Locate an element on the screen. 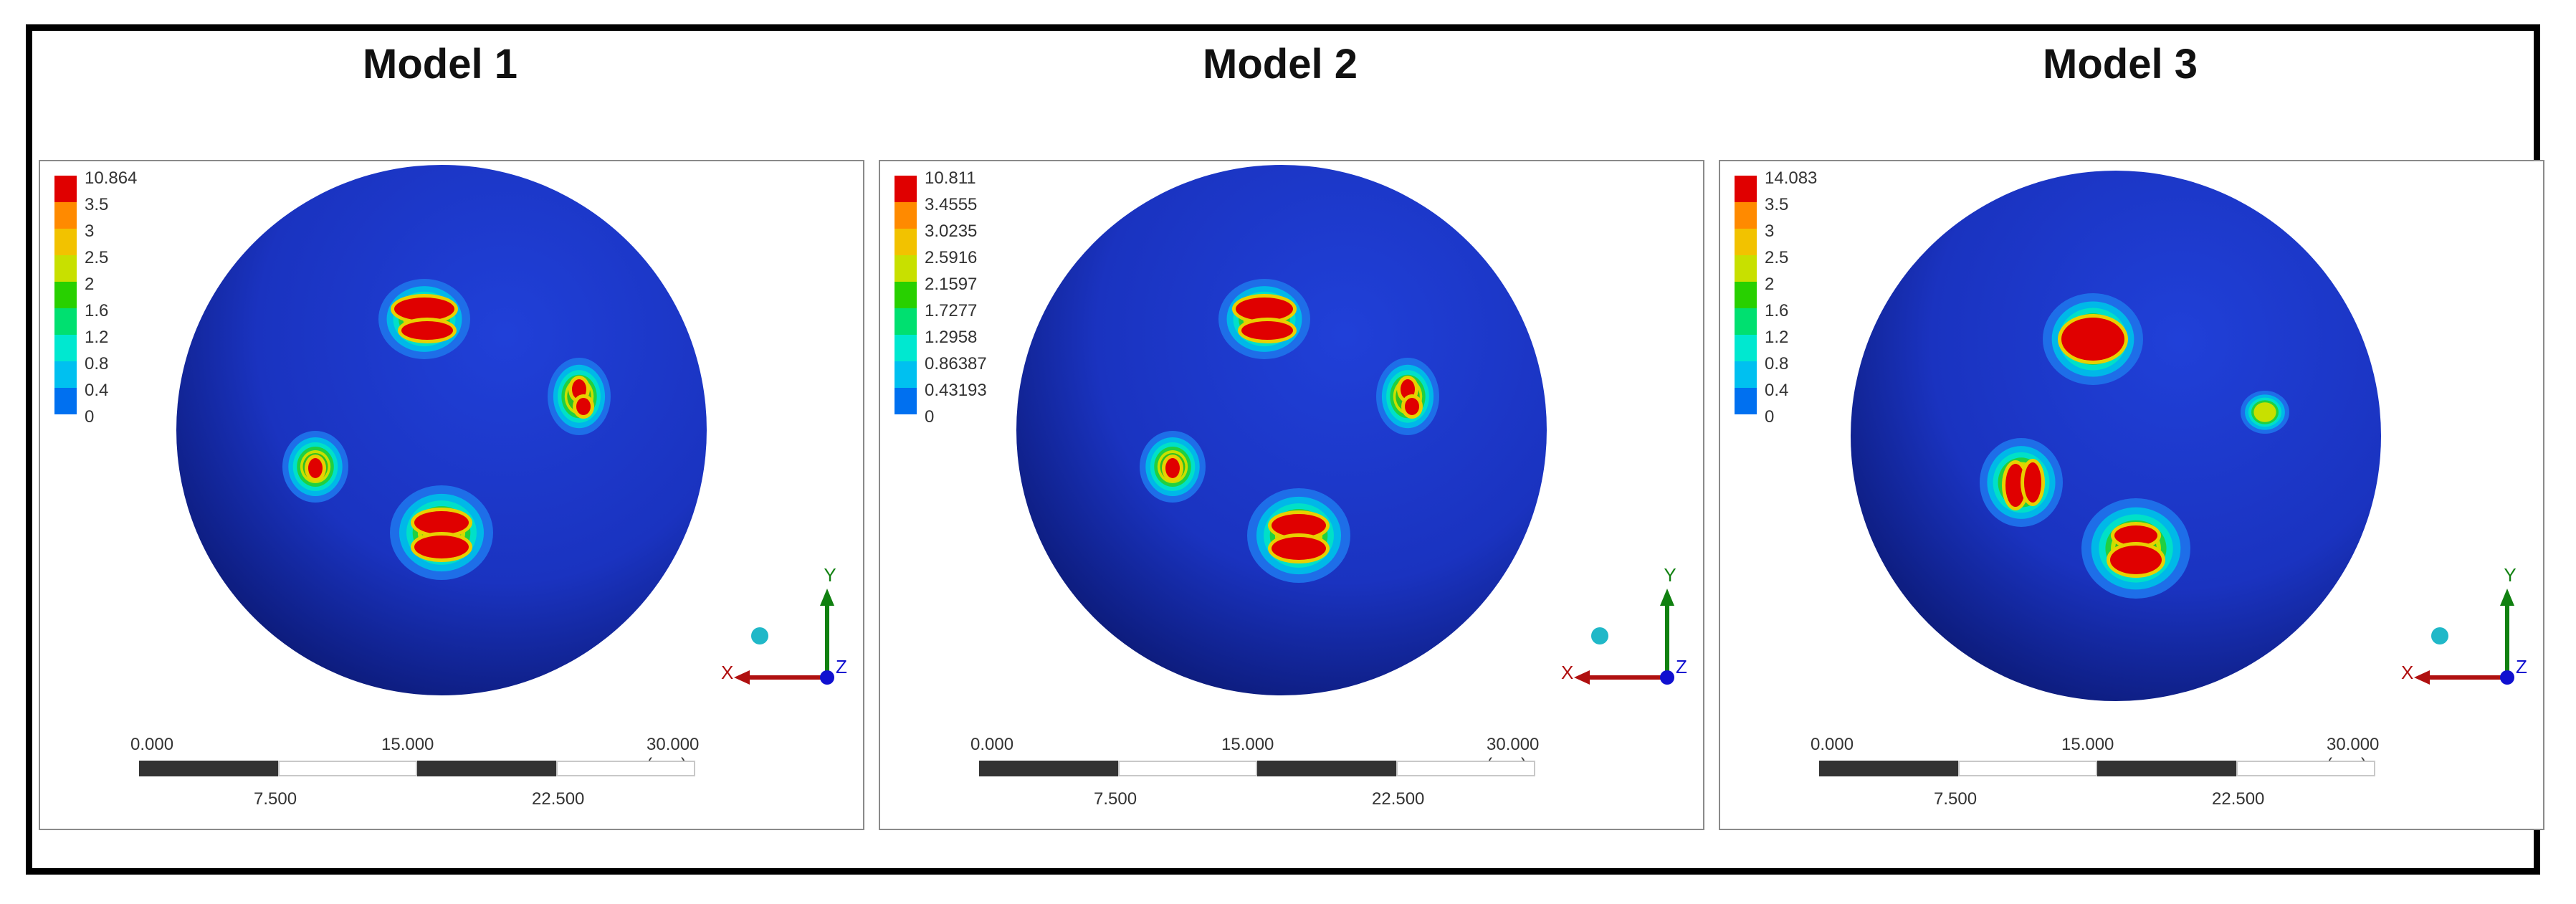 The image size is (2576, 904). legend-label: 0.86387 is located at coordinates (956, 364).